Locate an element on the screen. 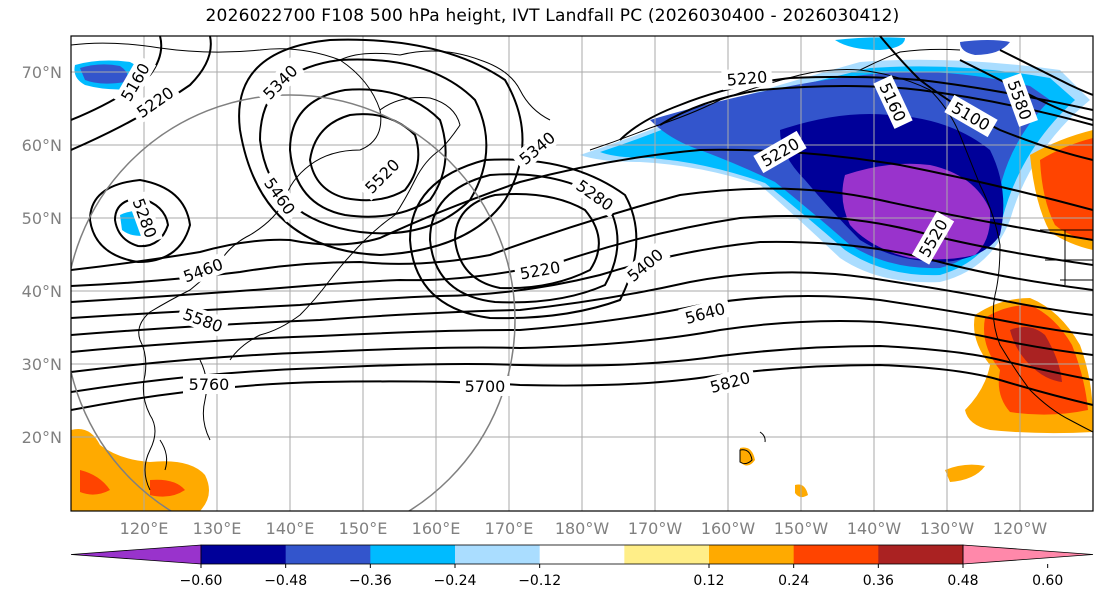  lon-label: 180°W is located at coordinates (582, 528).